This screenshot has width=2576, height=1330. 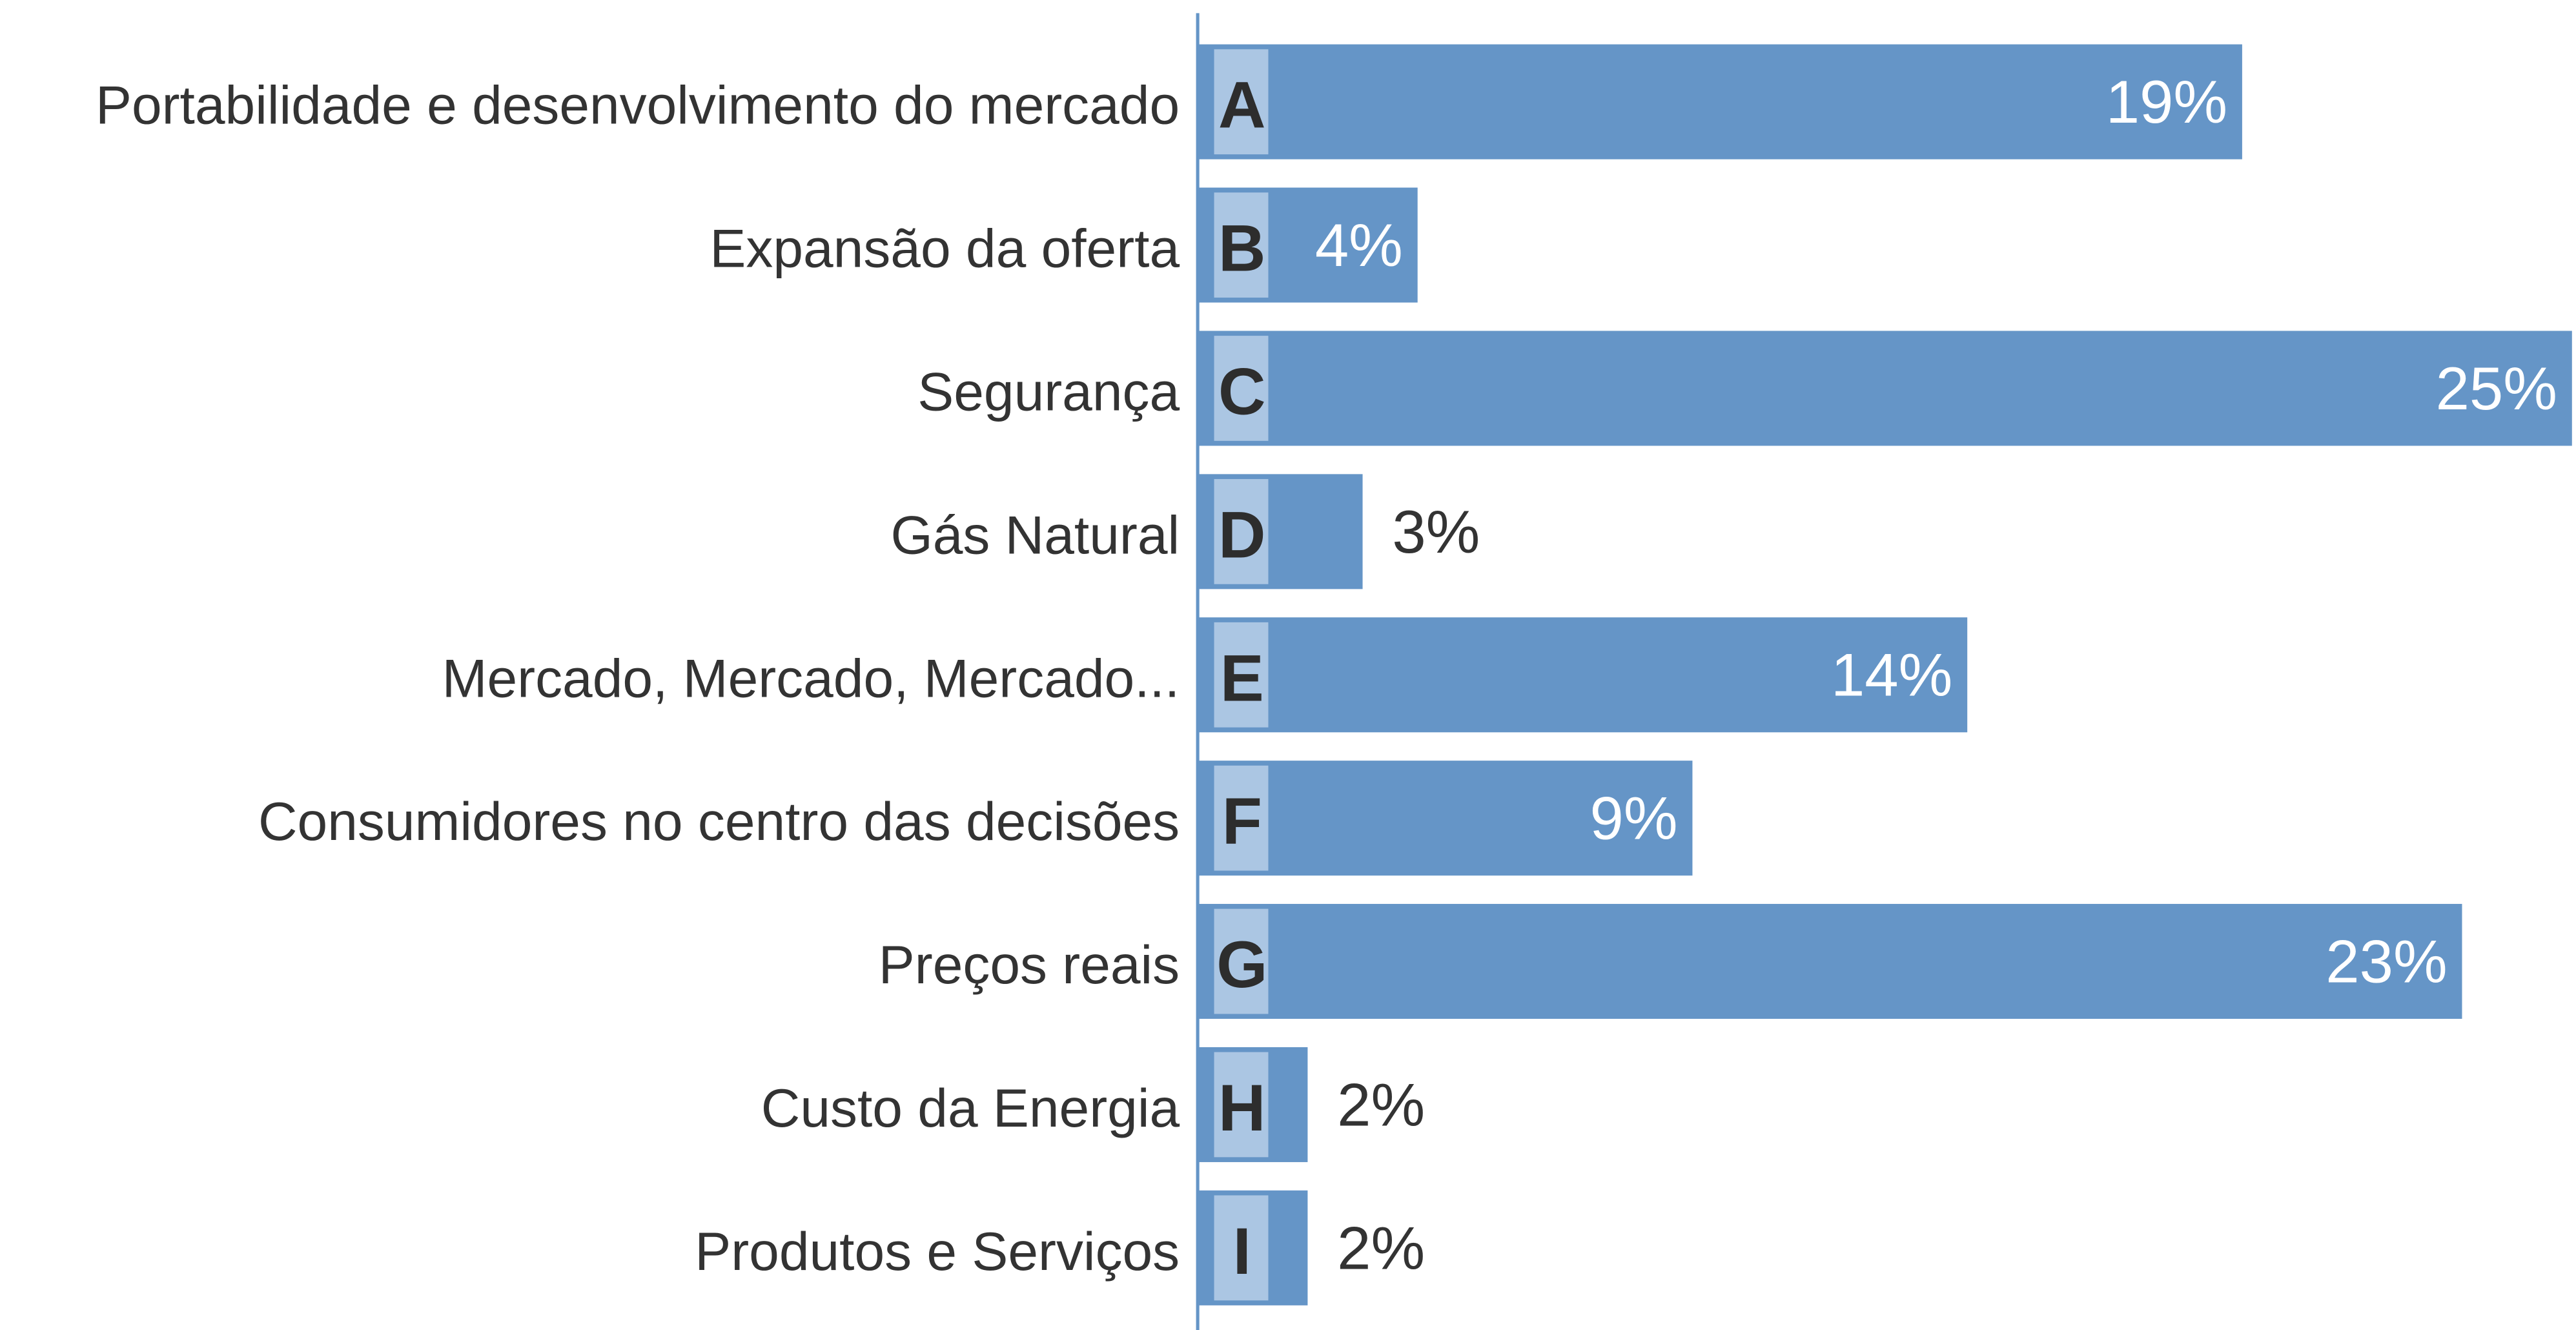 I want to click on category-label: Expansão da oferta, so click(x=945, y=249).